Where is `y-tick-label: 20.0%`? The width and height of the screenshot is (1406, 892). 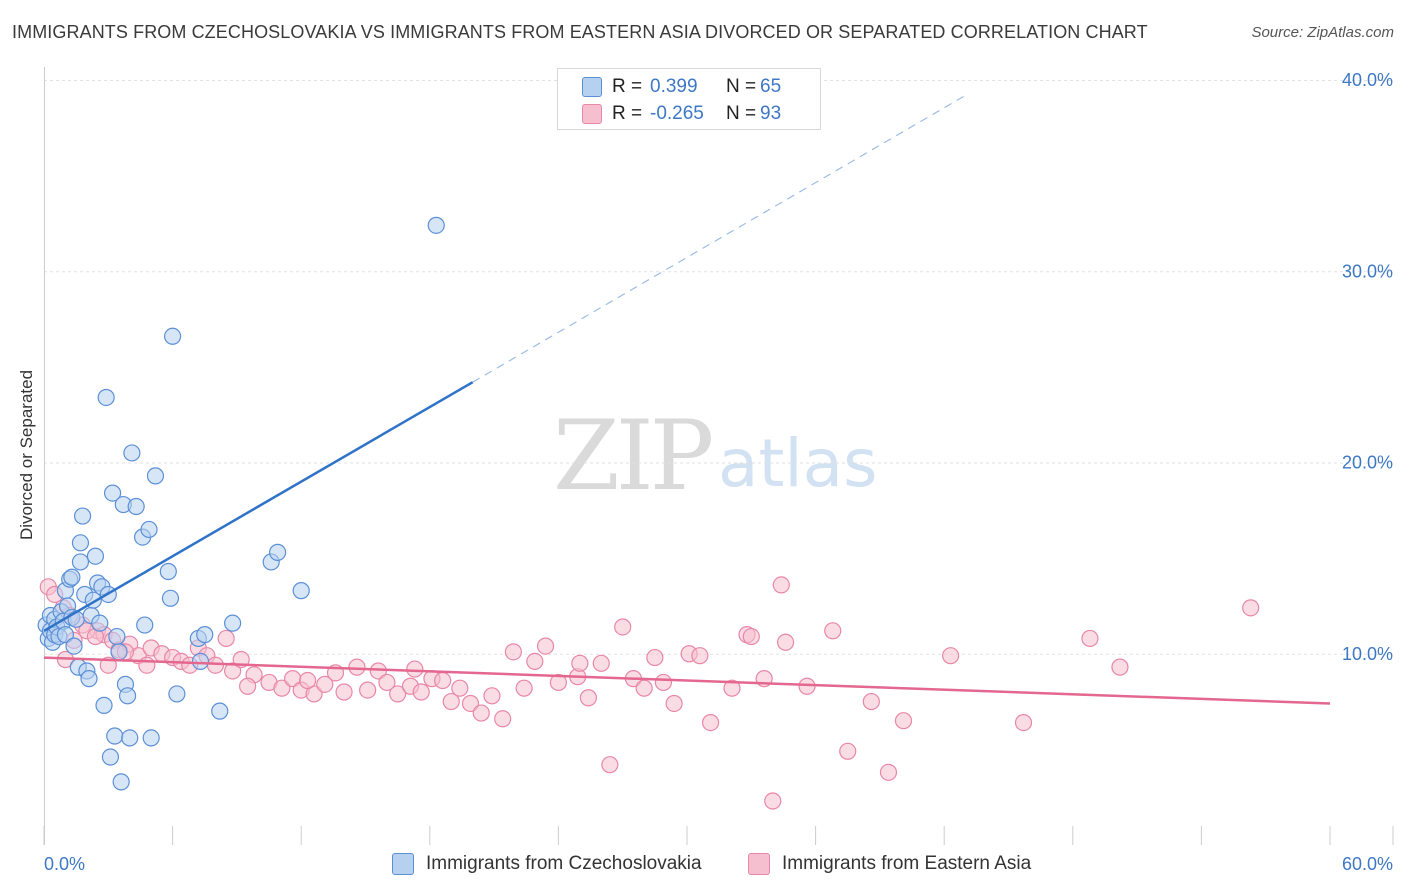
y-tick-label: 20.0% is located at coordinates (1367, 463).